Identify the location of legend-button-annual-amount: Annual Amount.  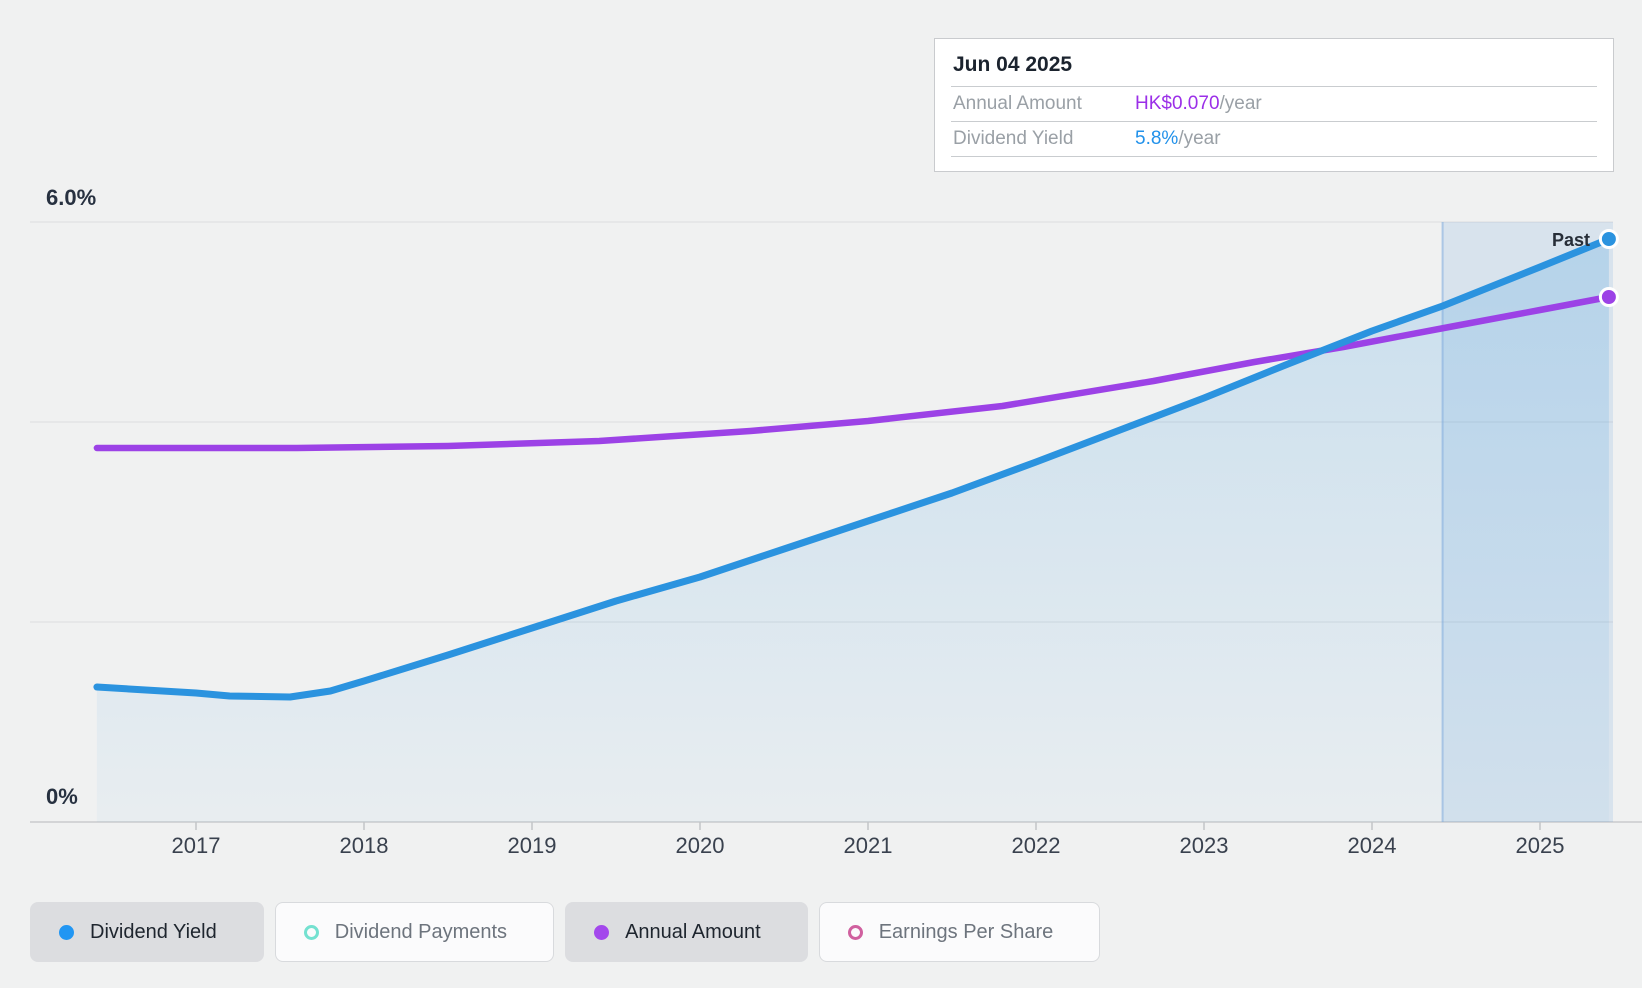
(686, 932).